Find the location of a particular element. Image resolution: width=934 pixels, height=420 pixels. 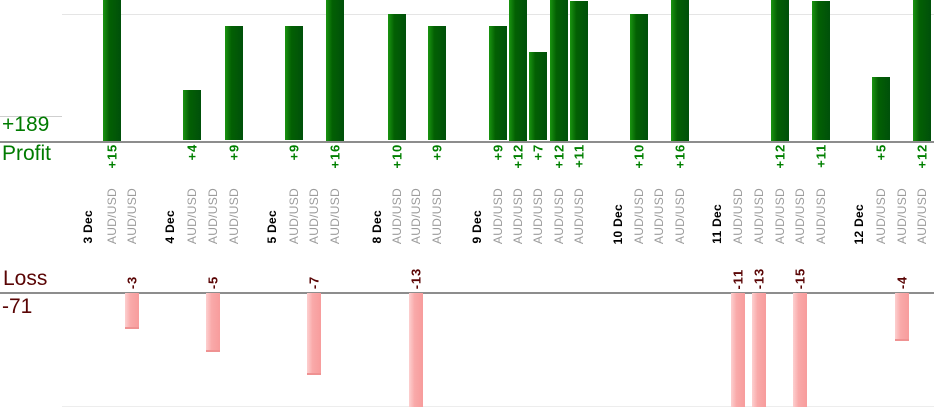

date-label: 3 Dec is located at coordinates (88, 227).